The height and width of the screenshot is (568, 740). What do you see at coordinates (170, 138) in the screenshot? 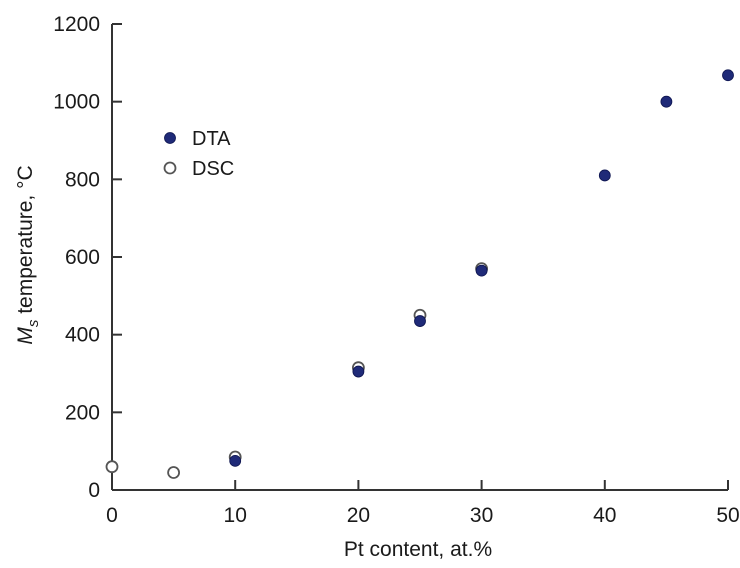
I see `legend-dta-marker` at bounding box center [170, 138].